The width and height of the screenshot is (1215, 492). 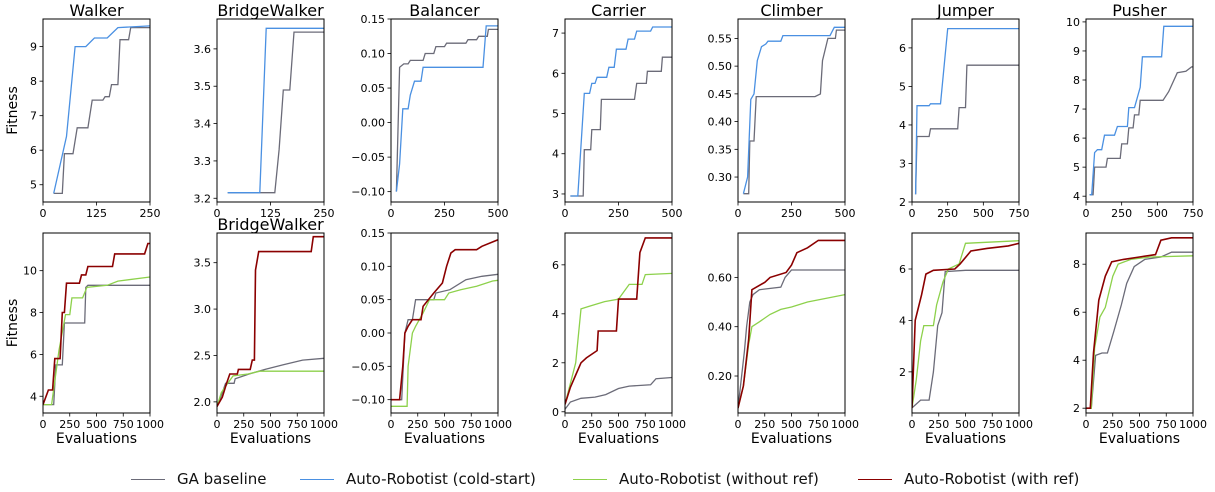 I want to click on subplot-7: 0 250 500 750 1000 4 6 8 10 Evaluations Fitness, so click(x=84, y=339).